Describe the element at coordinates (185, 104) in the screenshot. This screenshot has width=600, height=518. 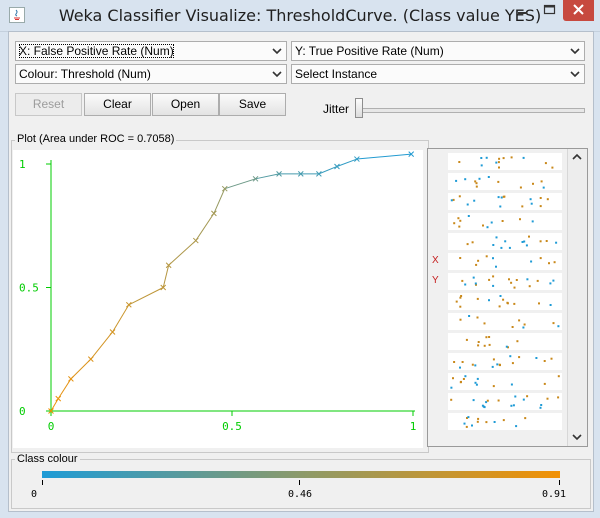
I see `open-button: Open` at that location.